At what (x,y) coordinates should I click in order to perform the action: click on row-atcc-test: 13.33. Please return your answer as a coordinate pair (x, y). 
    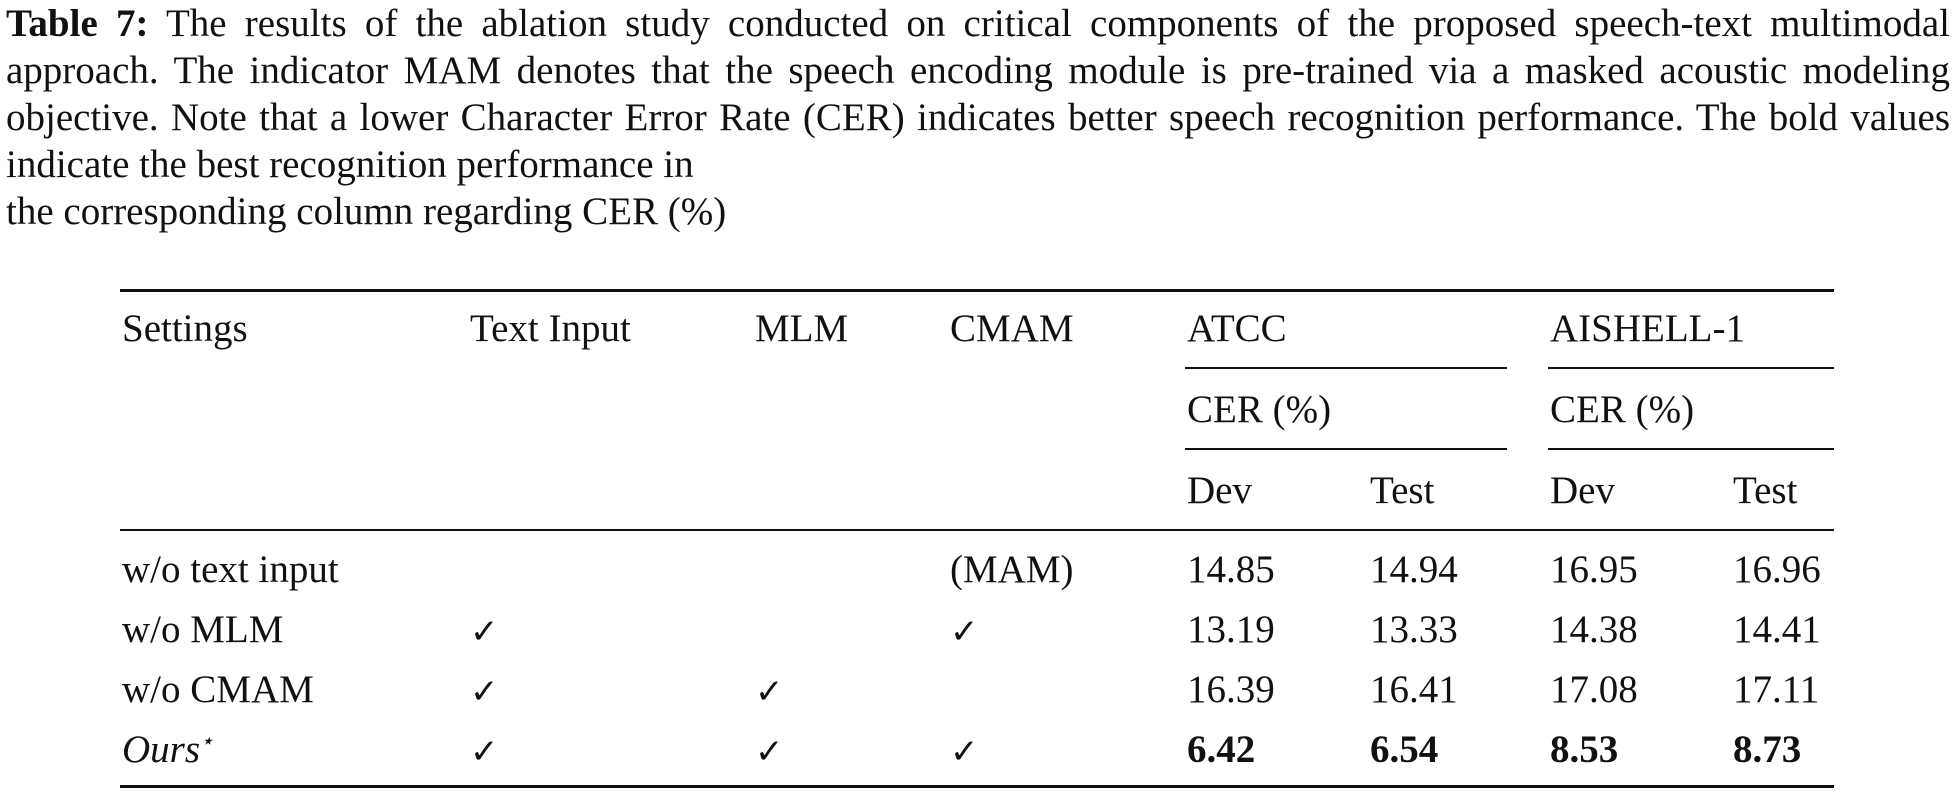
    Looking at the image, I should click on (1414, 629).